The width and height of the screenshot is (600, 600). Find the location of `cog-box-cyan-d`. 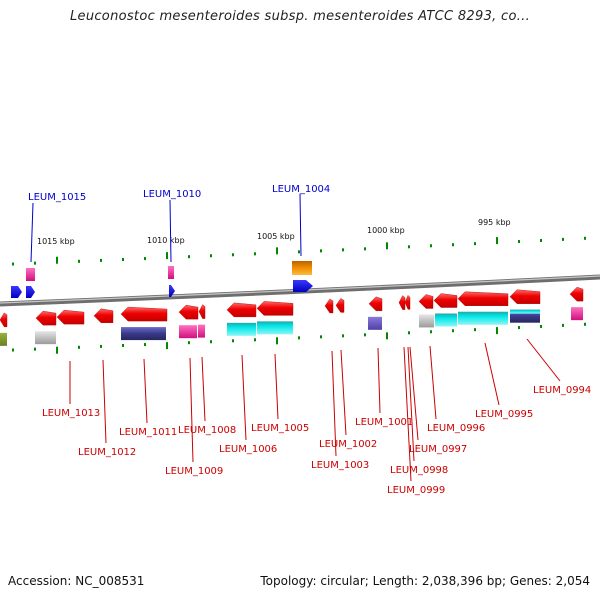

cog-box-cyan-d is located at coordinates (483, 318).